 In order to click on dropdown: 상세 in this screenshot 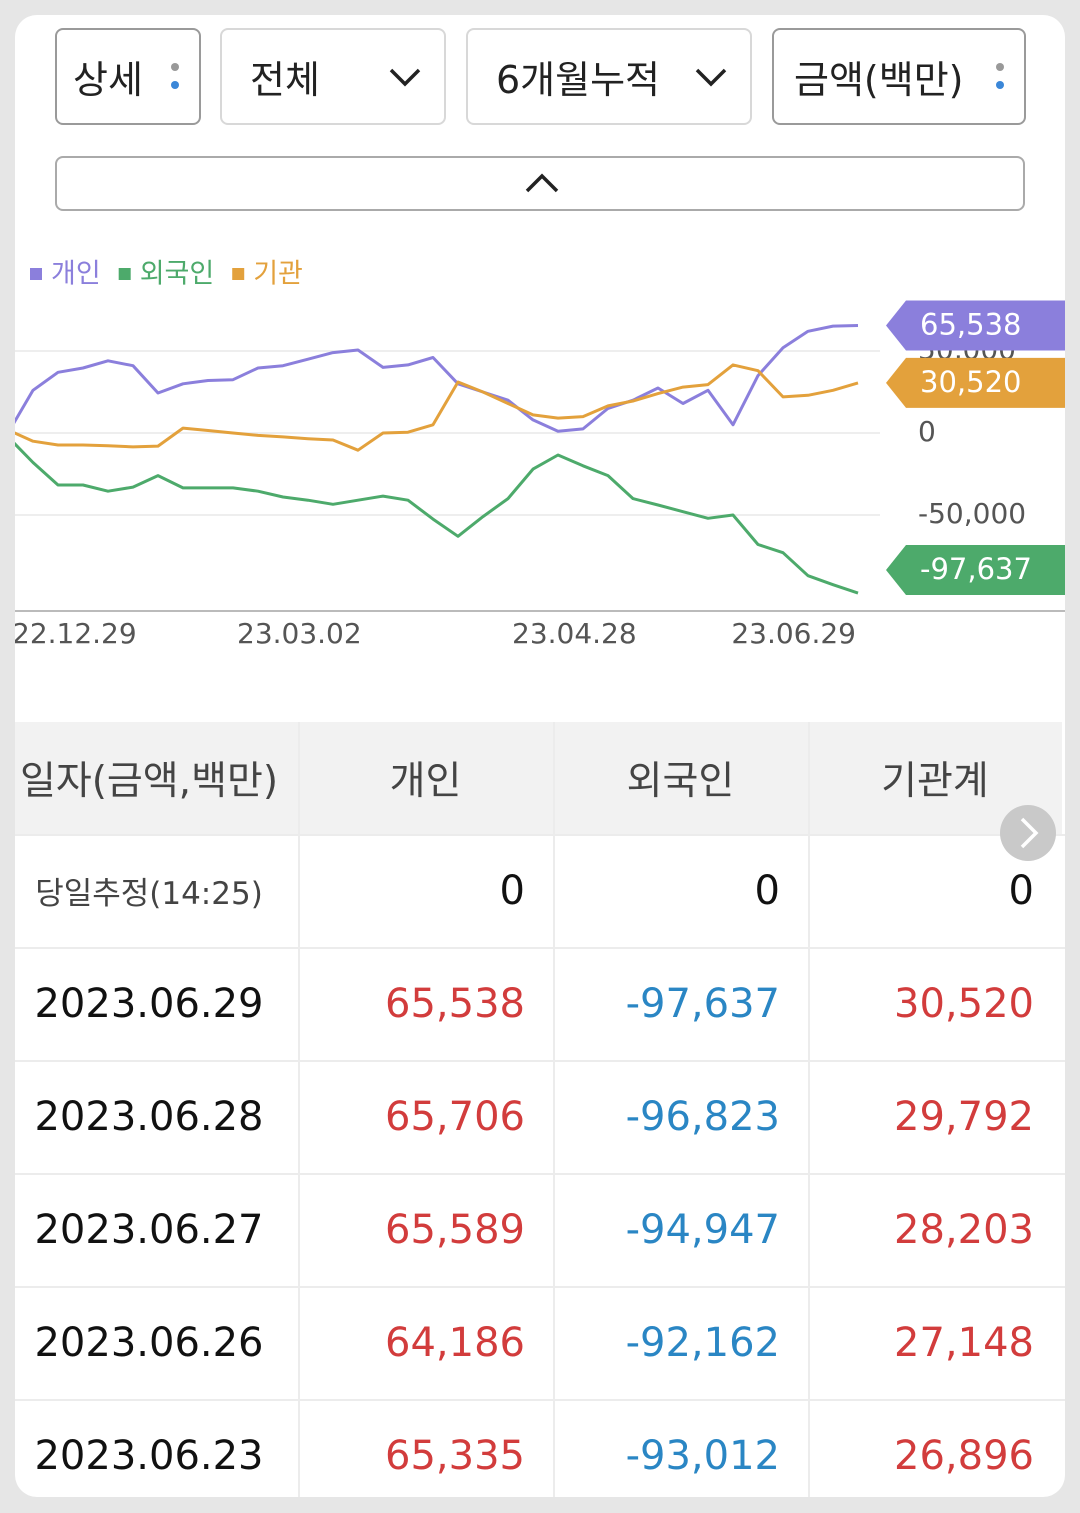, I will do `click(128, 76)`.